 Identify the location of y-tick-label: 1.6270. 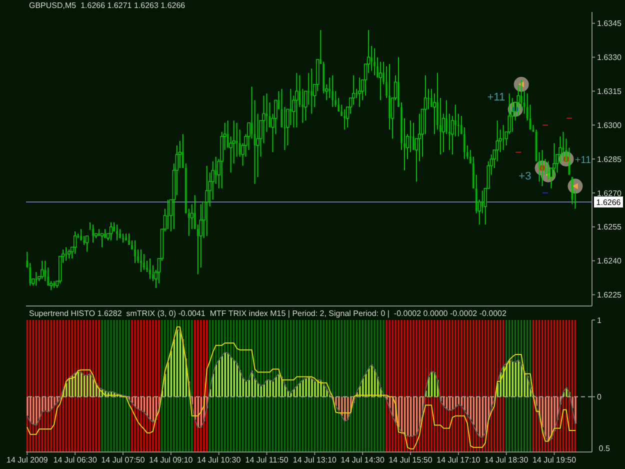
(609, 193).